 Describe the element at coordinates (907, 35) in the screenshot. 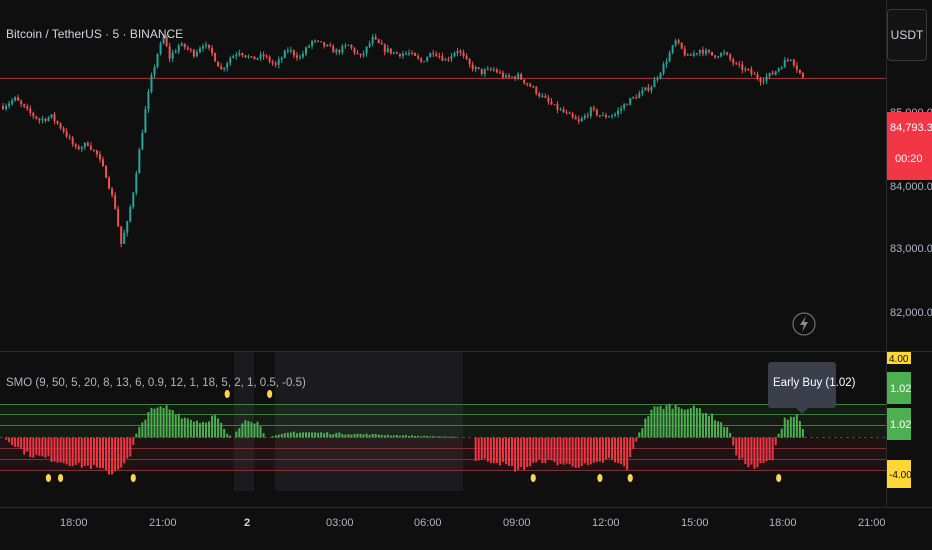

I see `currency-button: USDT` at that location.